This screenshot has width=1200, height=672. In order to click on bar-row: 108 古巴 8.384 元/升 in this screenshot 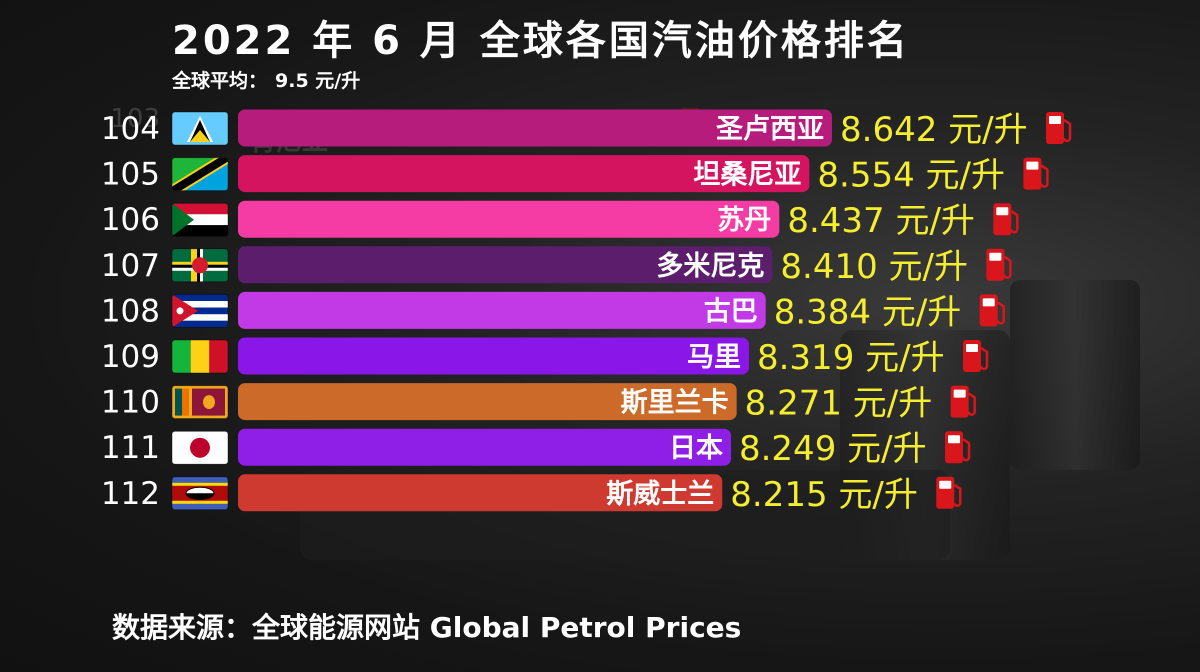, I will do `click(553, 311)`.